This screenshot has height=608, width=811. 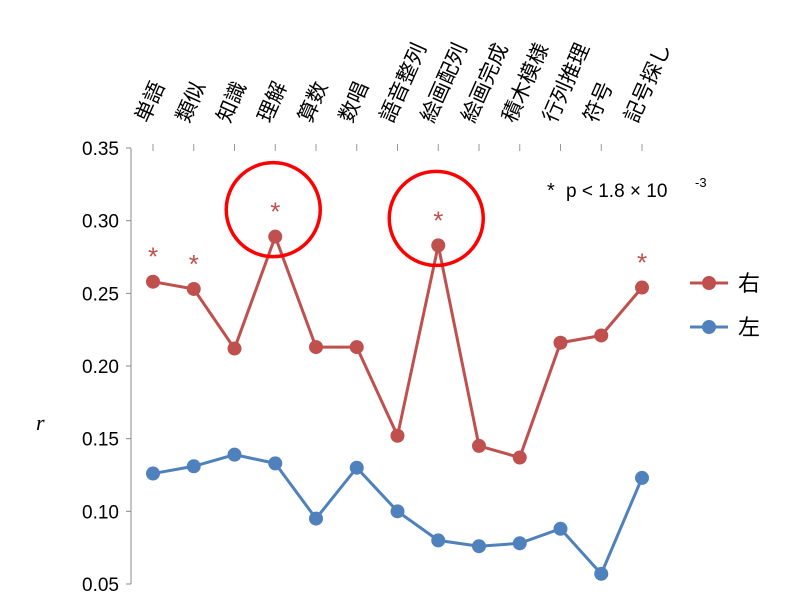 I want to click on y-tick-label: 0.10, so click(x=100, y=512).